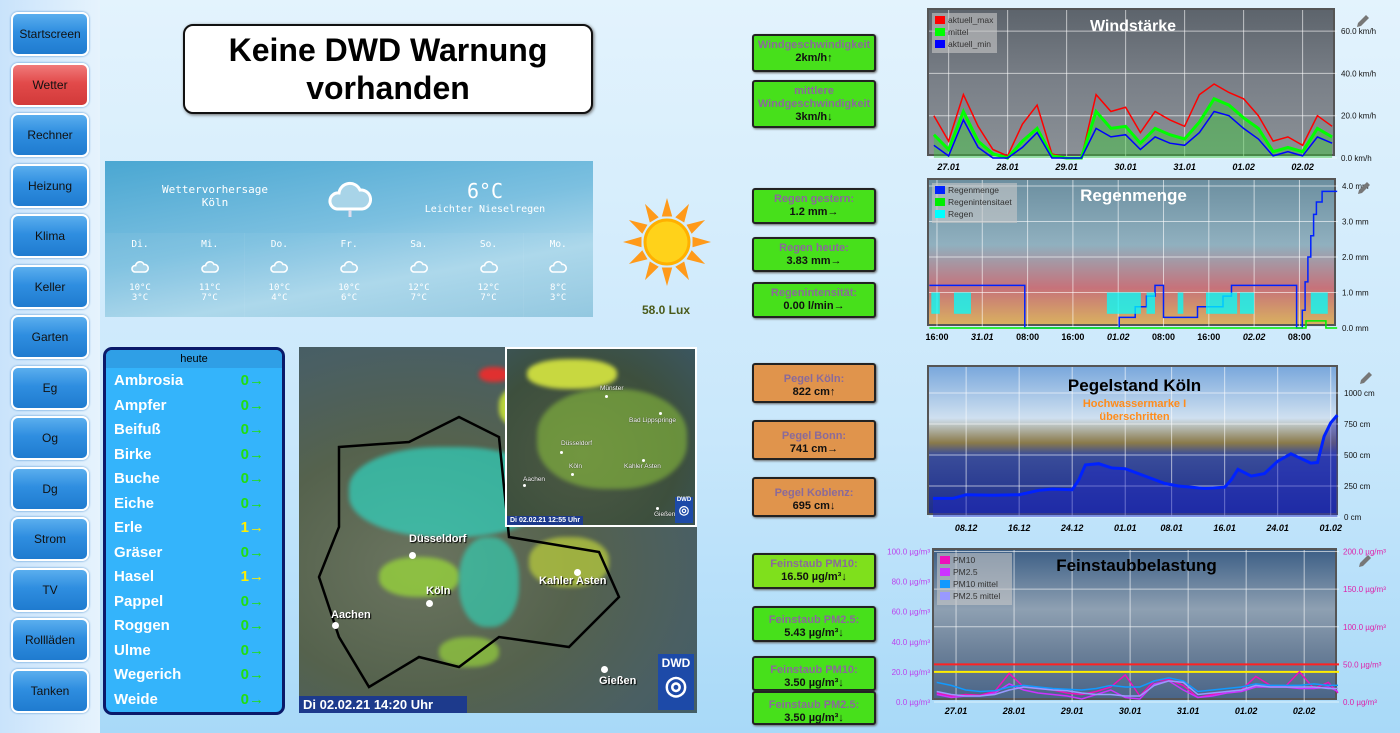 Image resolution: width=1400 pixels, height=733 pixels. I want to click on forecast-day: Mo. 8°C 3°C, so click(558, 275).